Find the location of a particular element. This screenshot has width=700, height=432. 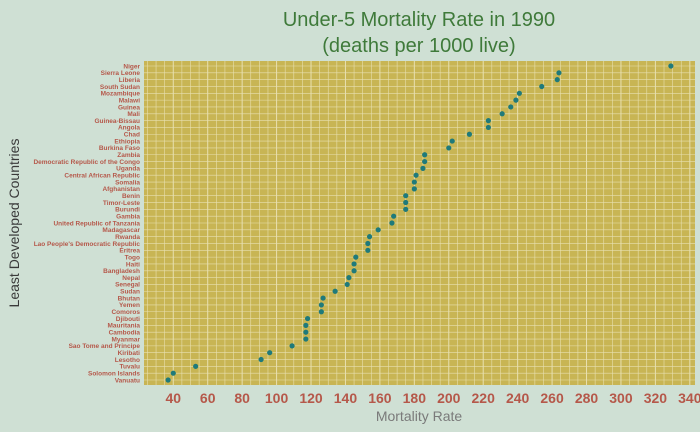

x-tick-label: 180 is located at coordinates (415, 398).